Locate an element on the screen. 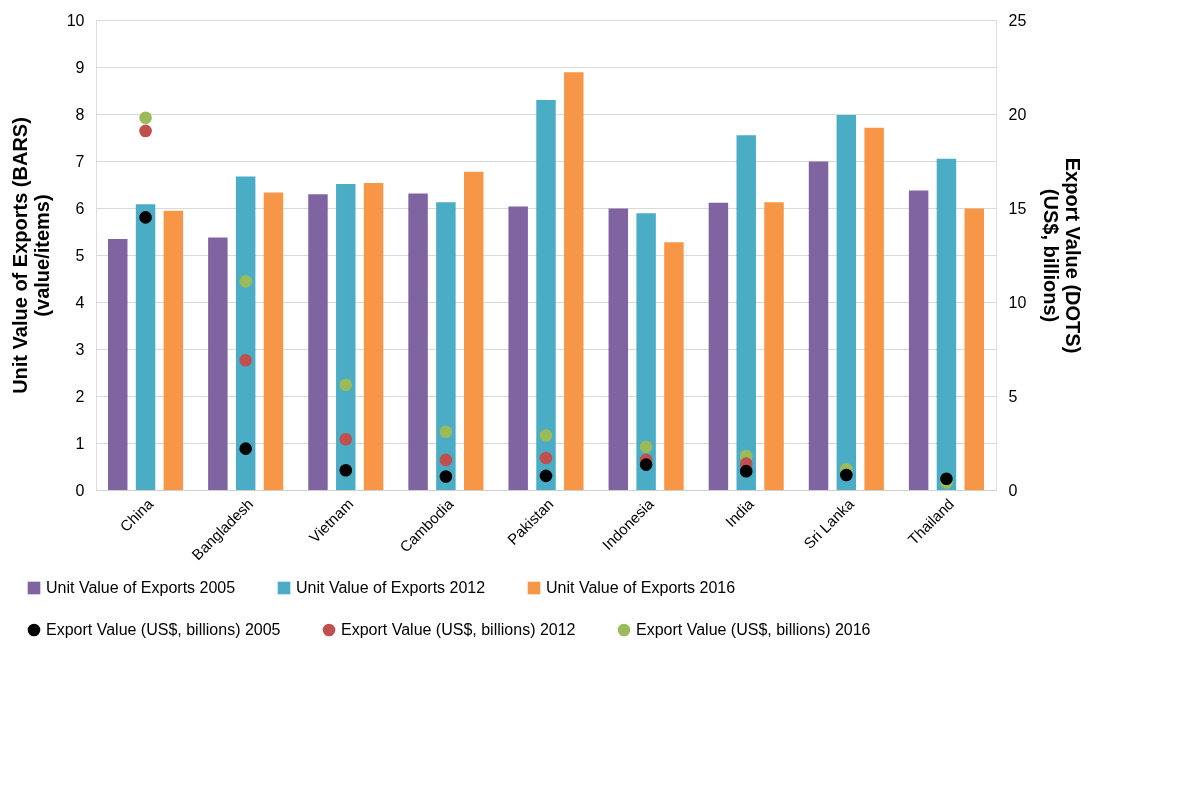  y-tick-label: 7 is located at coordinates (80, 161).